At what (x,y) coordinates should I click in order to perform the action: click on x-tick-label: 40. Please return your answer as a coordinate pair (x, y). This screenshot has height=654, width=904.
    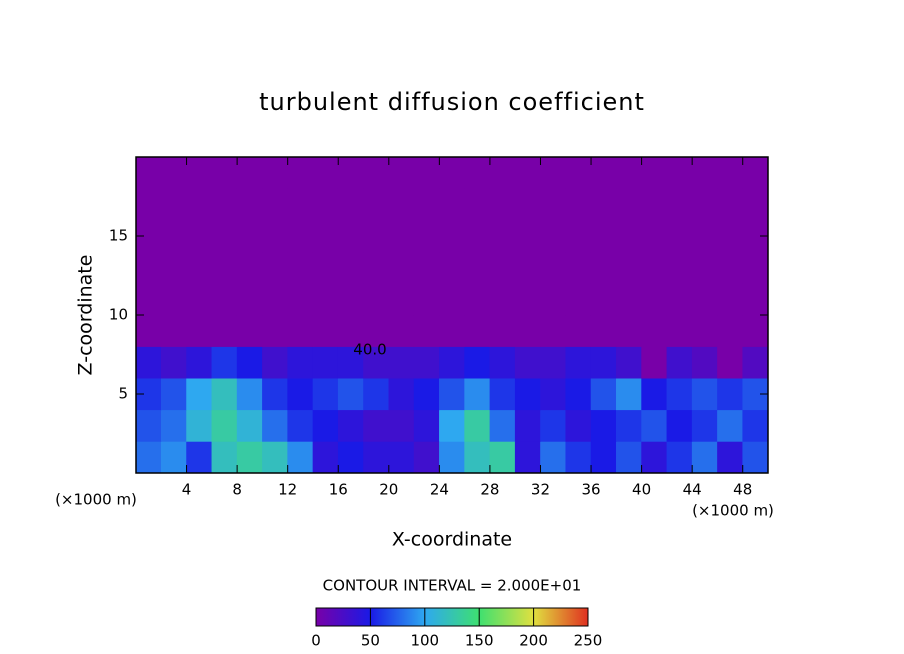
    Looking at the image, I should click on (641, 490).